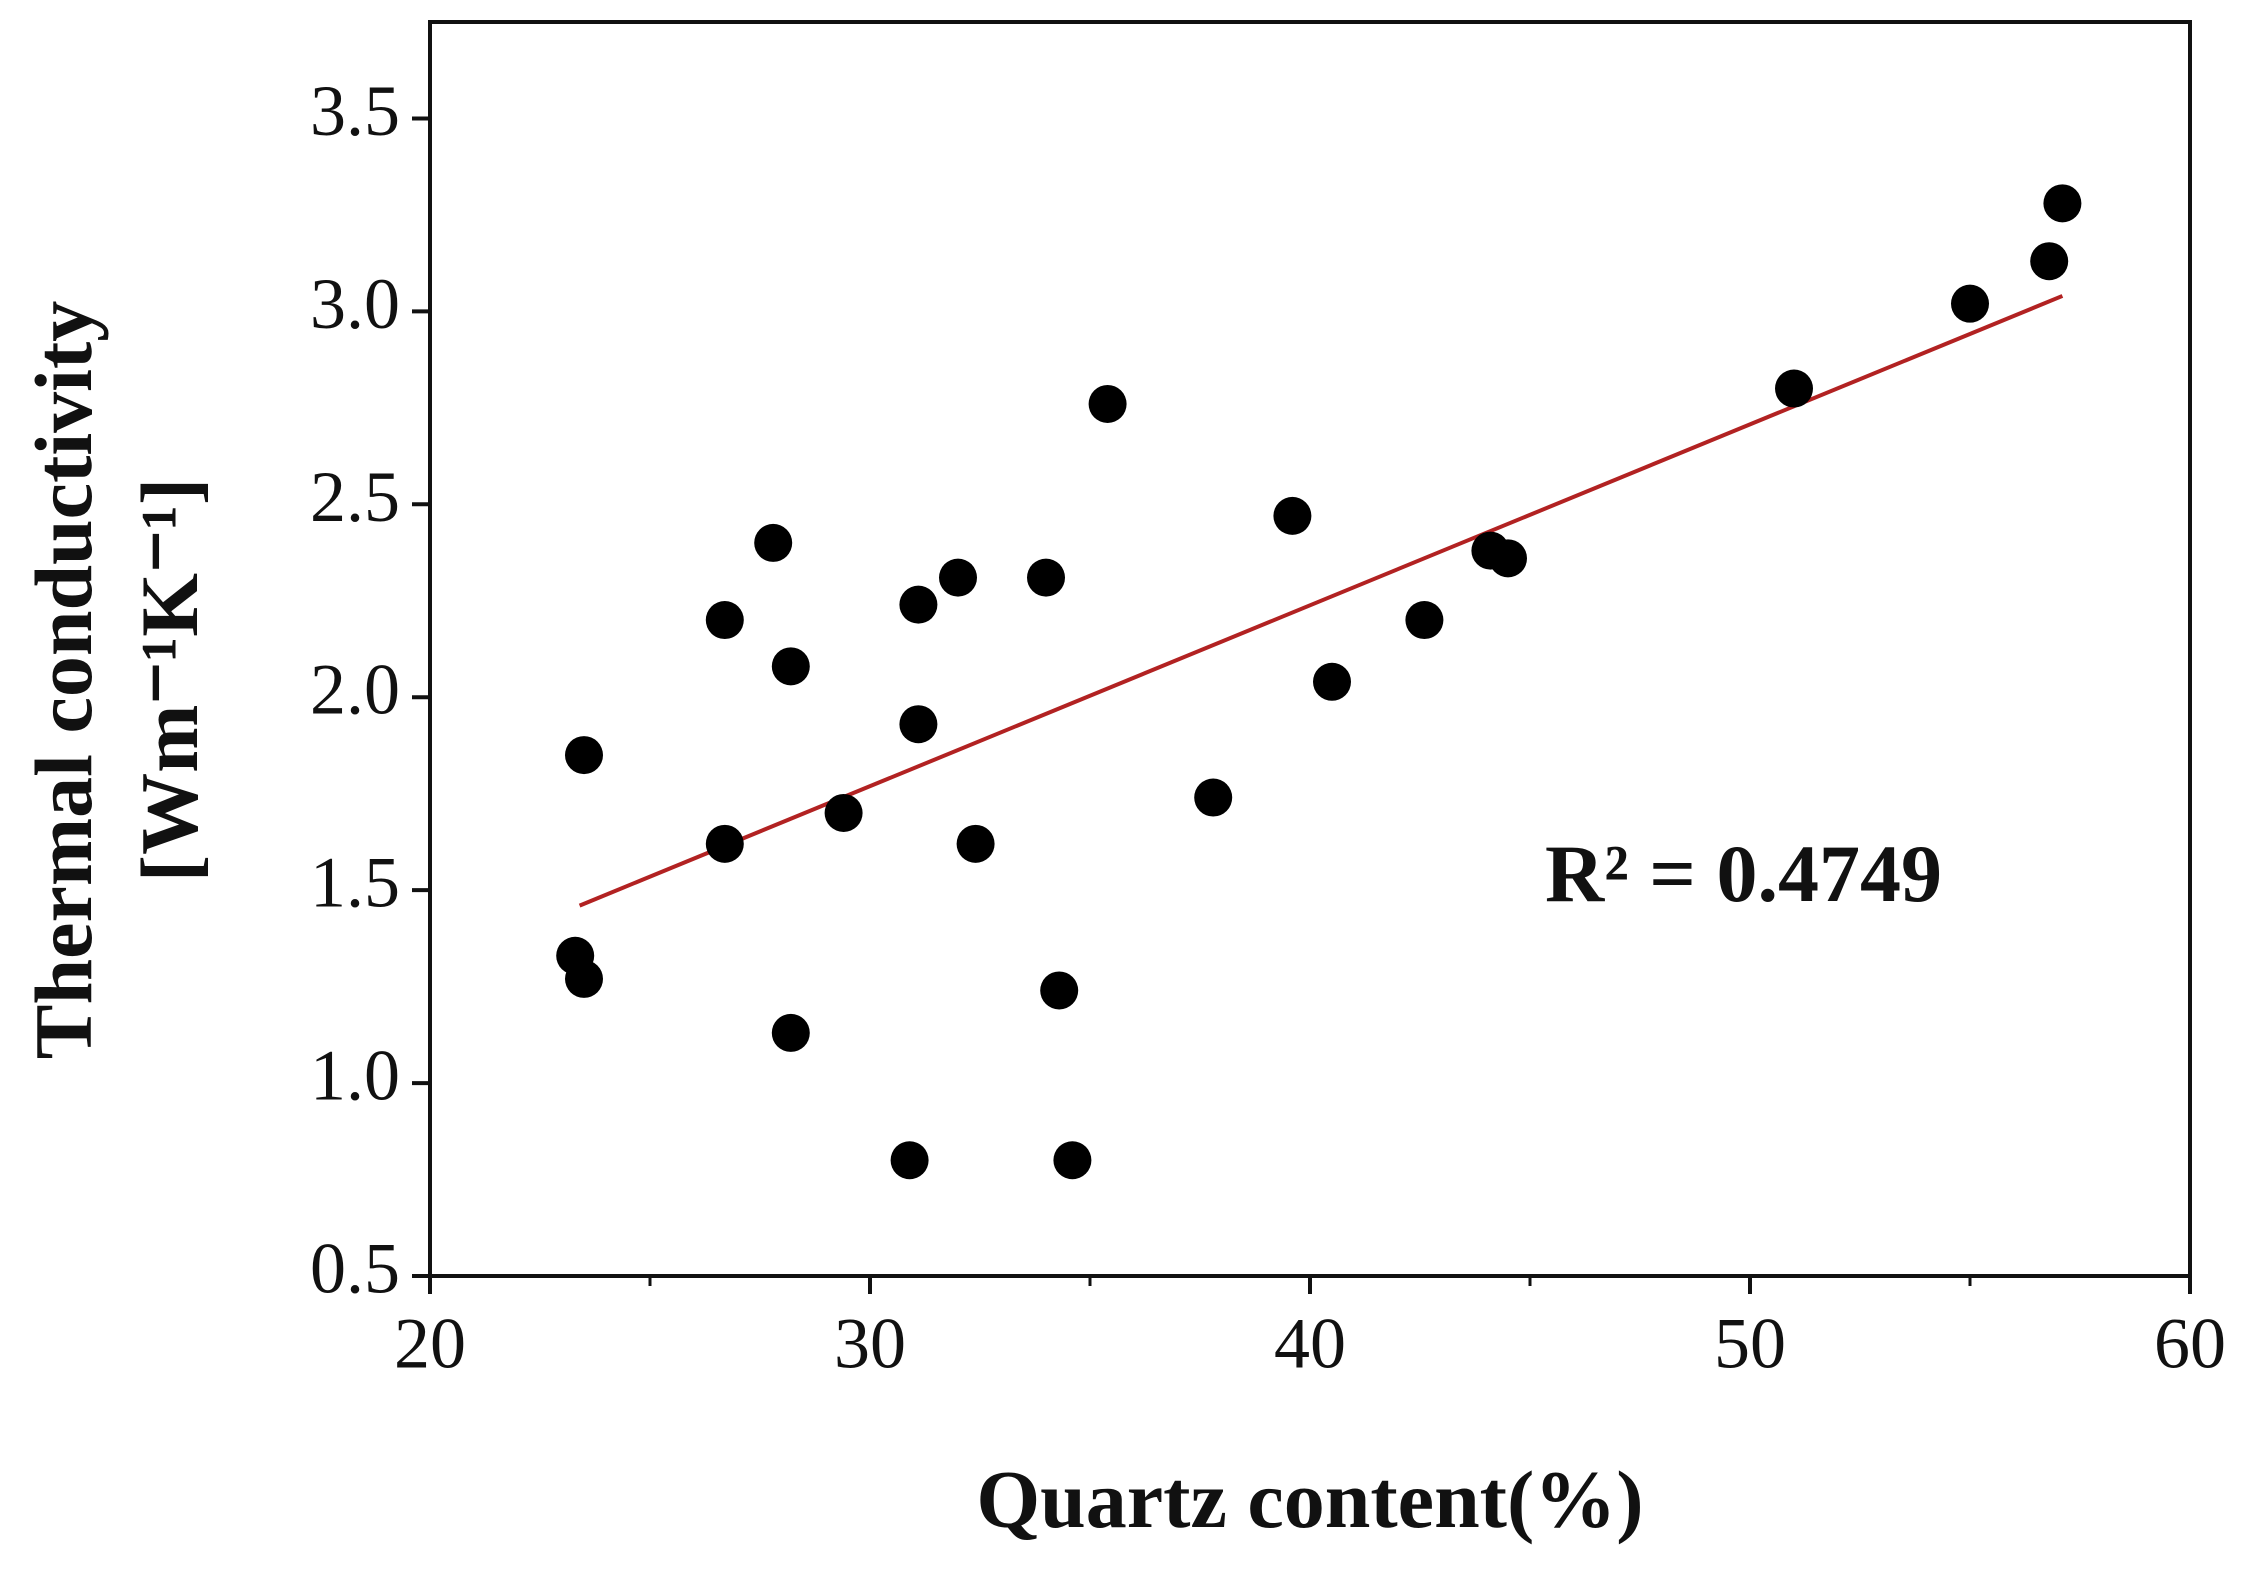 This screenshot has height=1569, width=2248. What do you see at coordinates (63, 680) in the screenshot?
I see `y-axis-label: Thermal conductivity` at bounding box center [63, 680].